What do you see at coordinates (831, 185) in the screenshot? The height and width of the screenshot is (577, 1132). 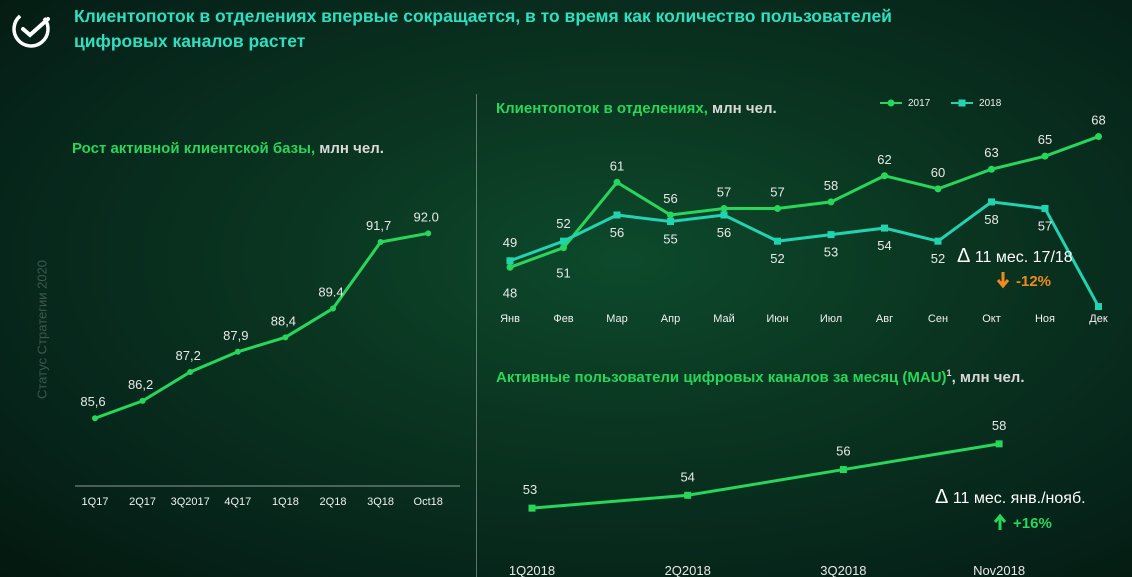 I see `data-label-2017: 58` at bounding box center [831, 185].